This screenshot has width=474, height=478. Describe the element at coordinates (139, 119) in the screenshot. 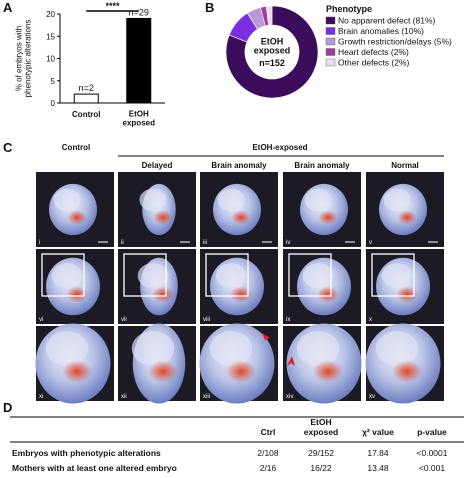

I see `x-tick-label: EtOH exposed` at that location.